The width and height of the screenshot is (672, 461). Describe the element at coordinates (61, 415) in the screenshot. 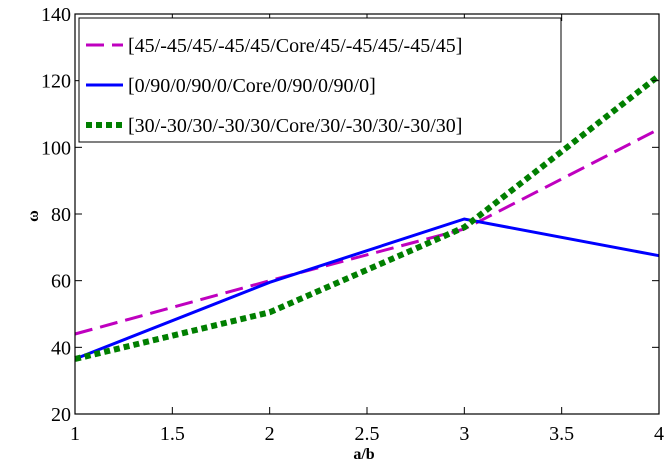

I see `y-tick-label: 20` at that location.